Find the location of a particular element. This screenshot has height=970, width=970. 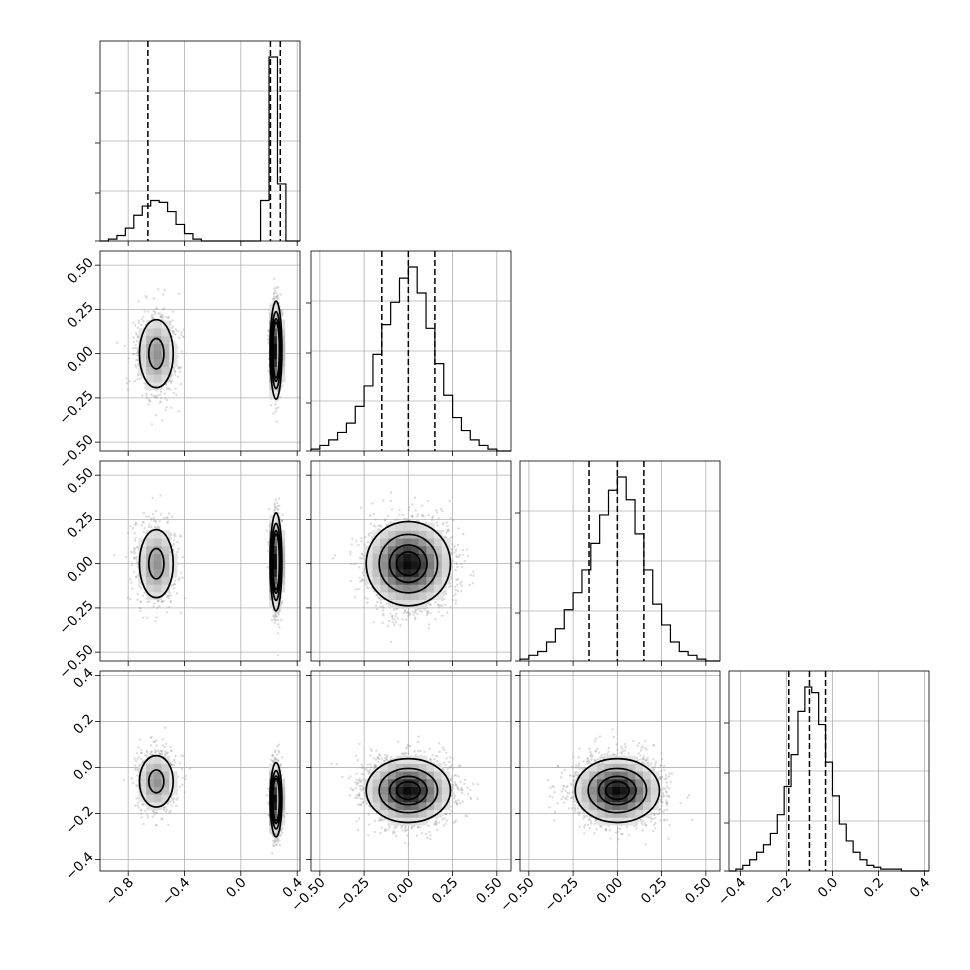

x-tick-label: −0.2 is located at coordinates (778, 892).